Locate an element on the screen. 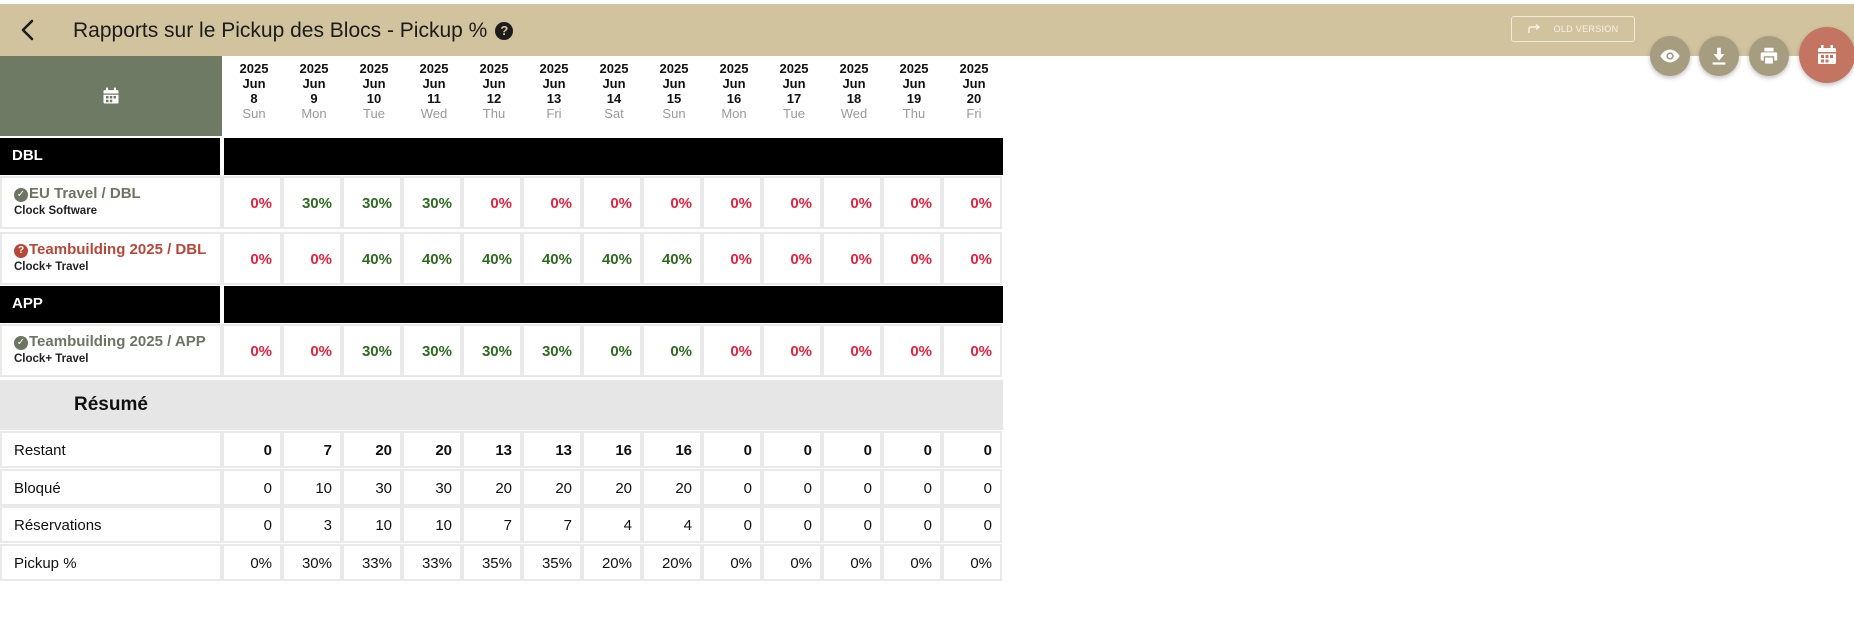 This screenshot has height=625, width=1854. date-column-header: 2025 Jun 17 Tue is located at coordinates (794, 91).